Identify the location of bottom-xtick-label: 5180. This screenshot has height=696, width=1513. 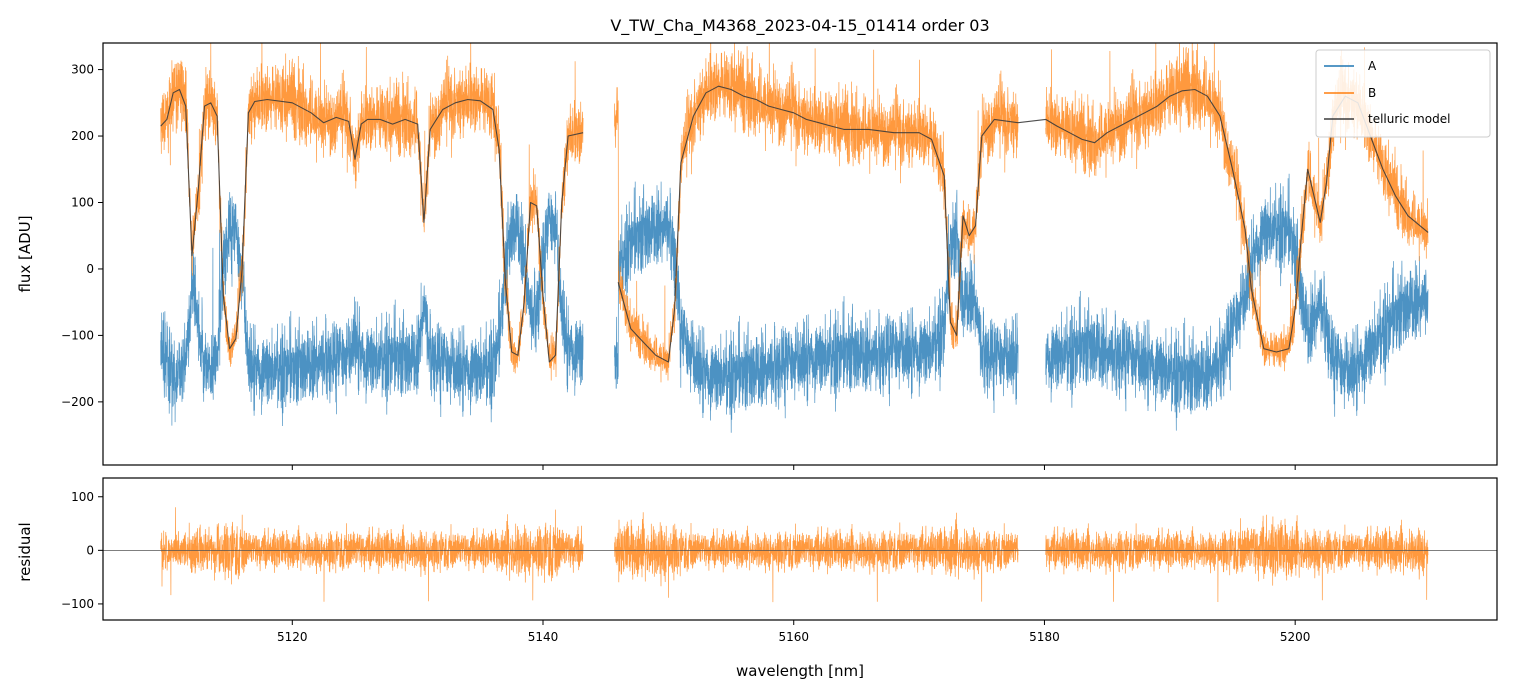
(1044, 637).